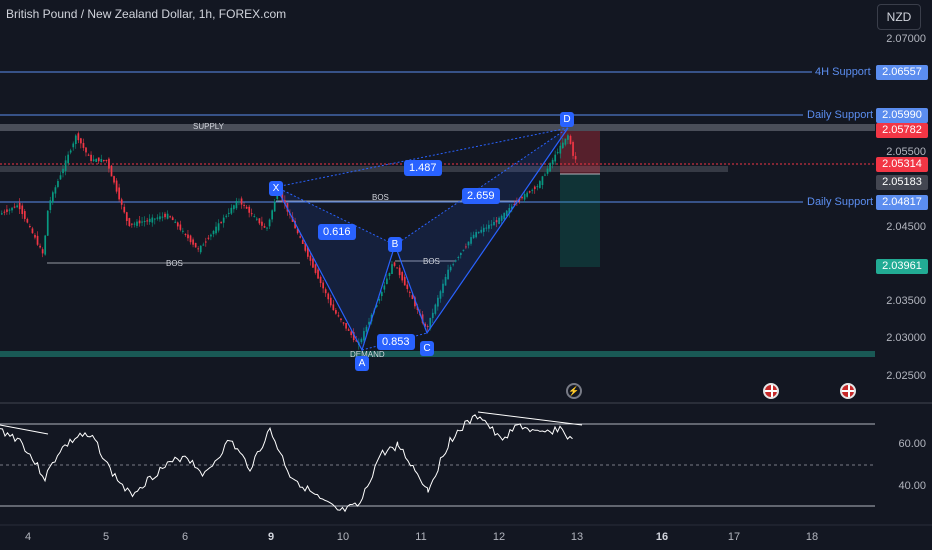  I want to click on pattern-bd, so click(481, 186).